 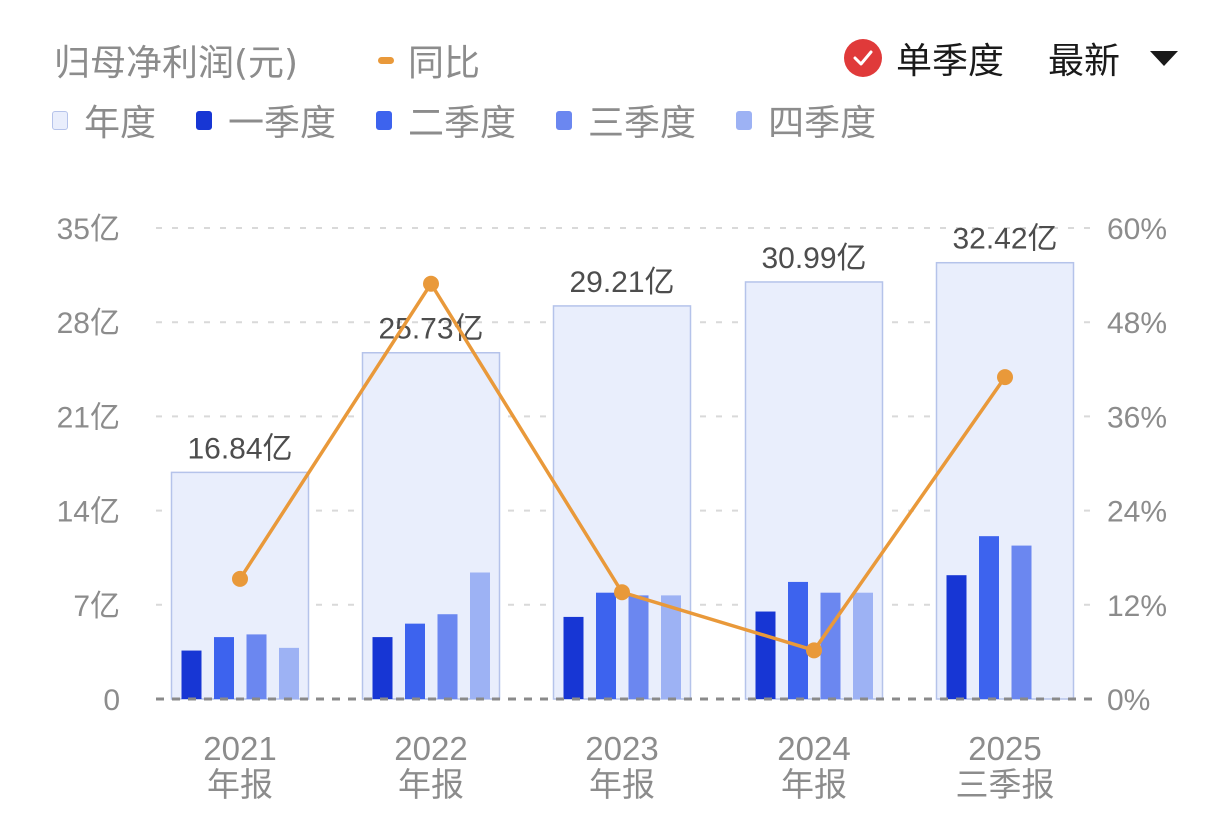 I want to click on y-tick-right: 36%, so click(x=1137, y=417).